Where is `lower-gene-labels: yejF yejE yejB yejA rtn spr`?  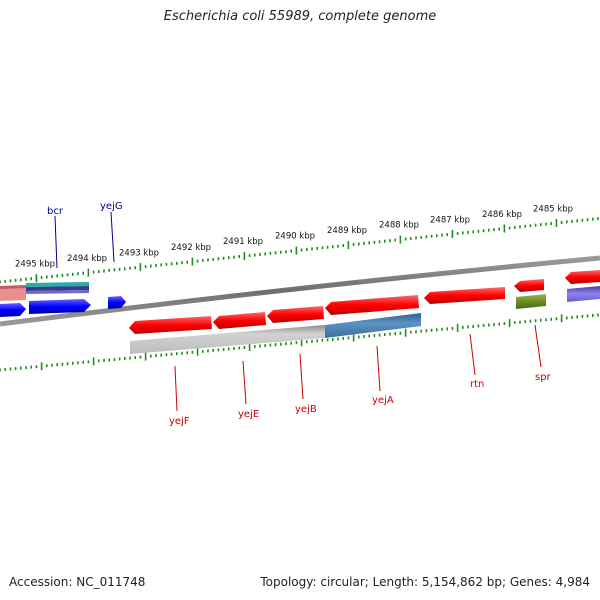
lower-gene-labels: yejF yejE yejB yejA rtn spr is located at coordinates (360, 375).